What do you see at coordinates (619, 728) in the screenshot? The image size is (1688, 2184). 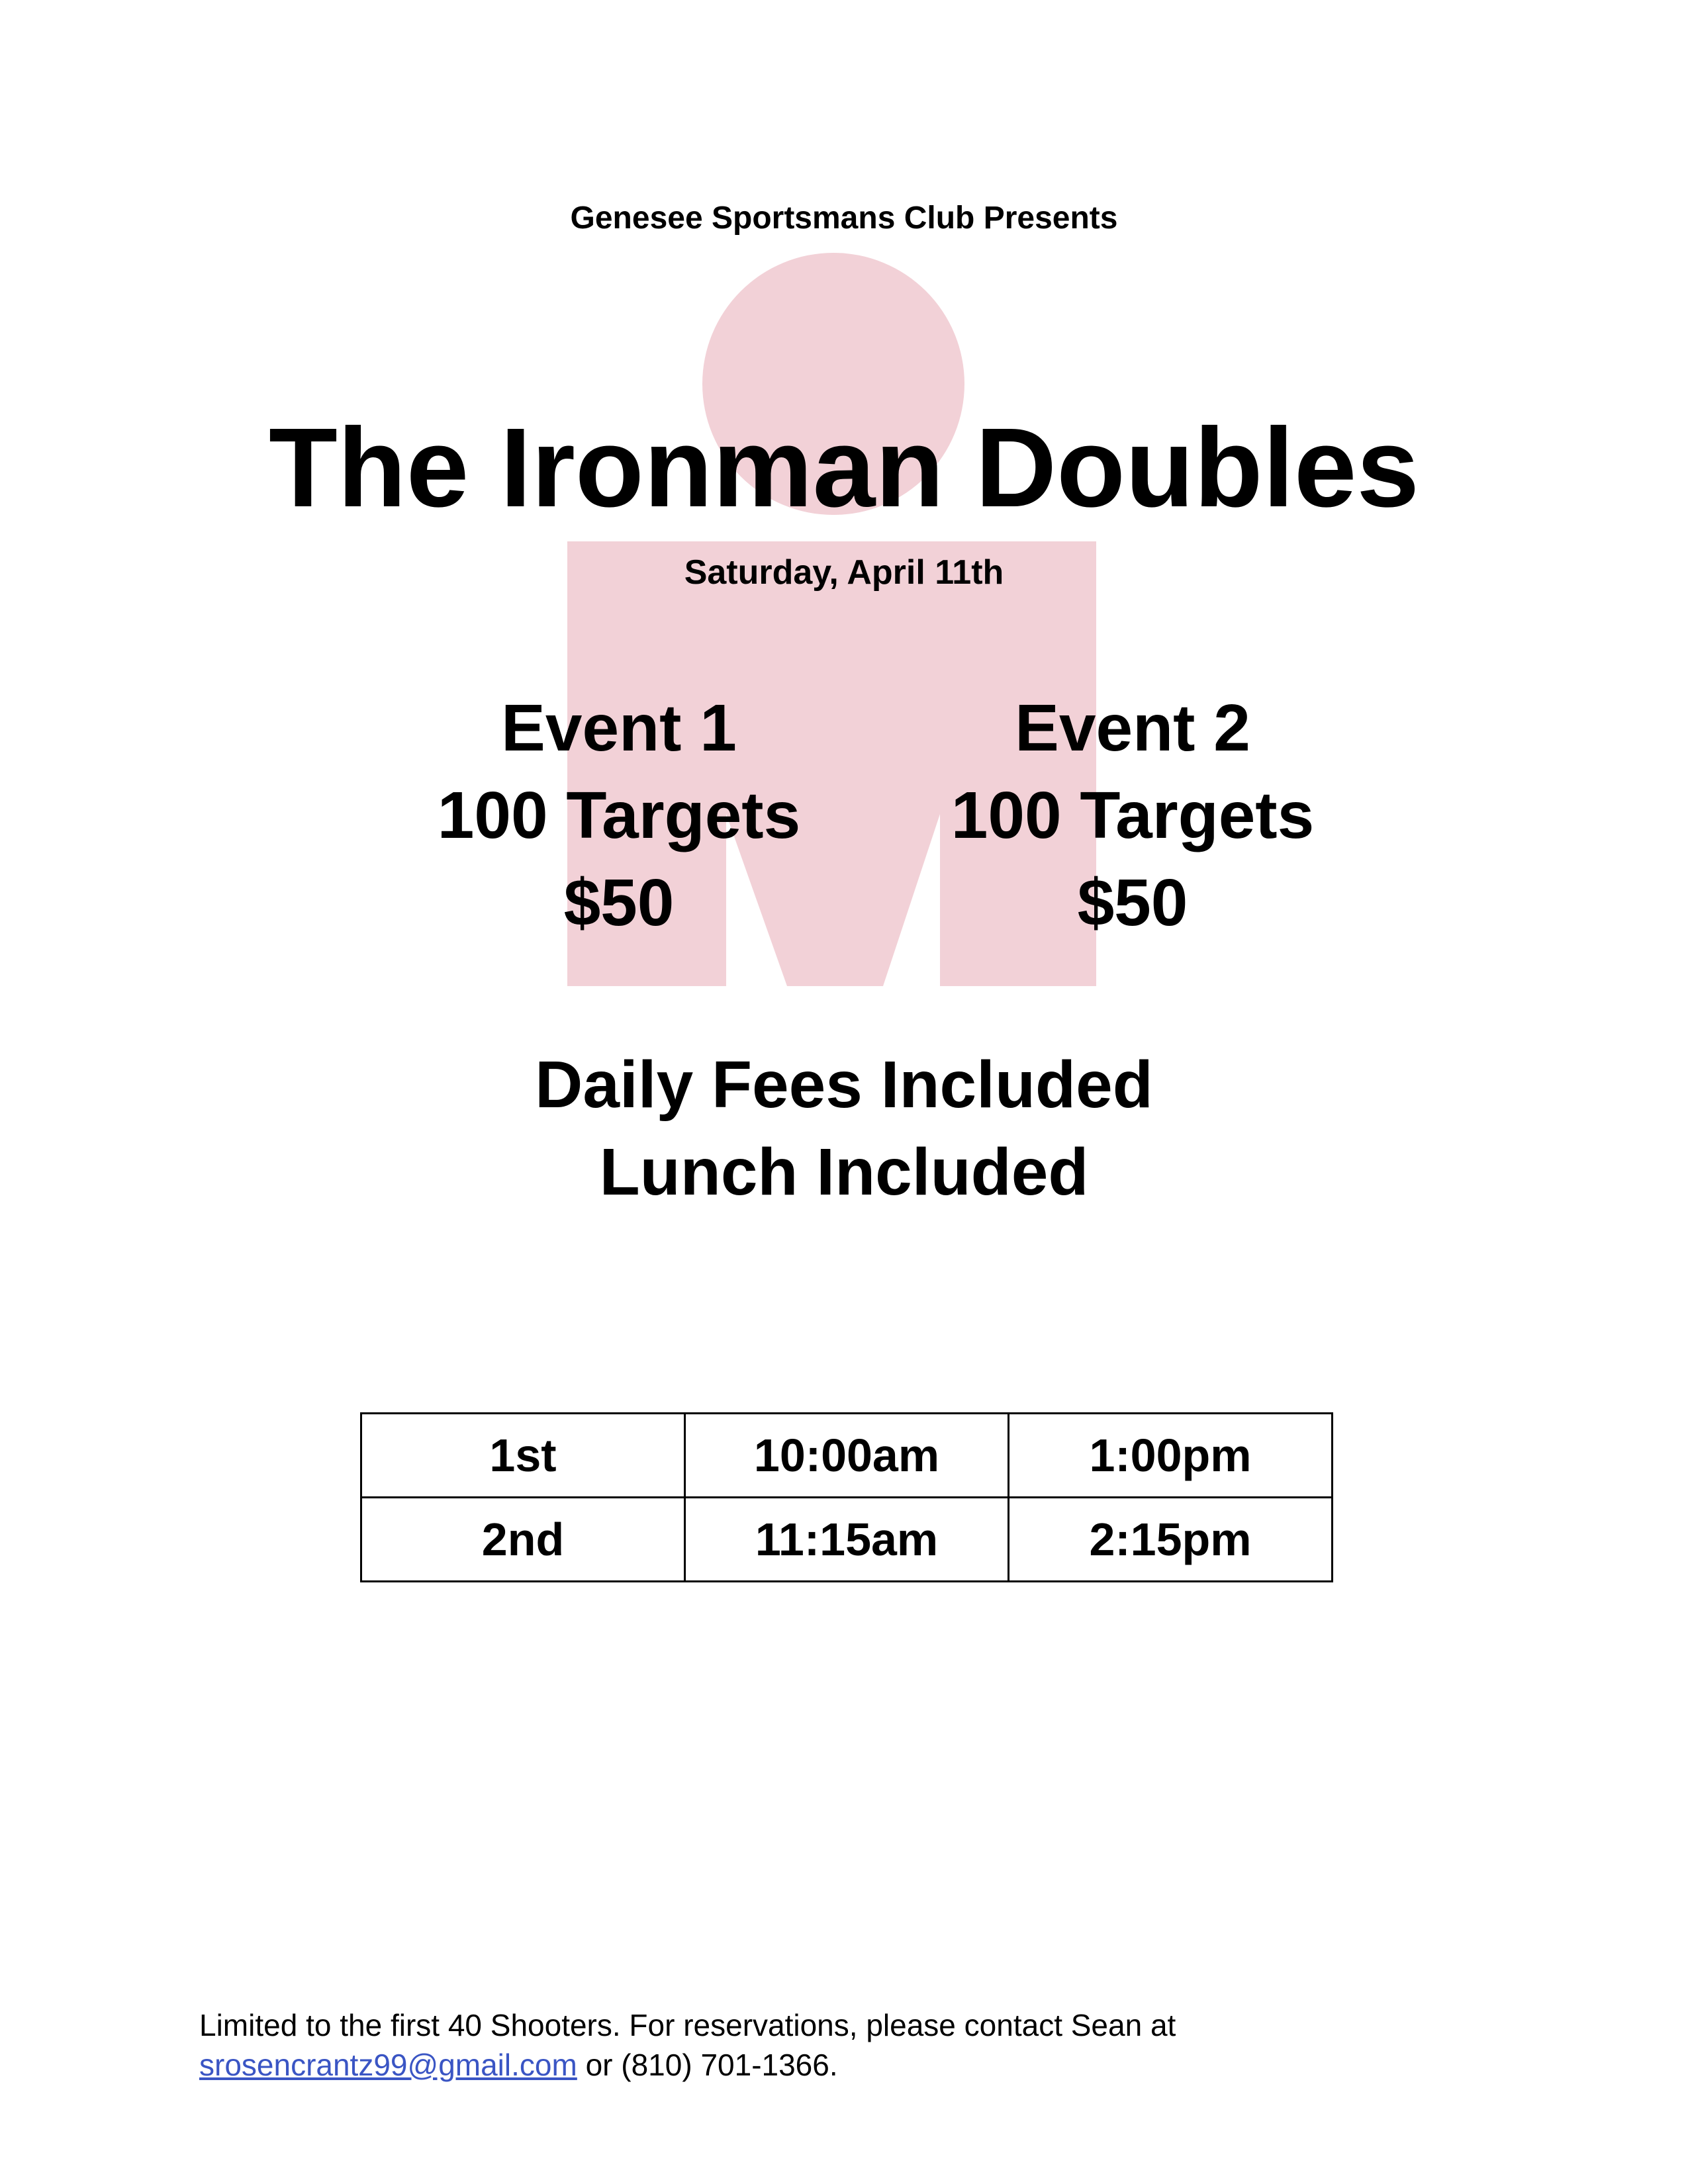 I see `event-1-name: Event 1` at bounding box center [619, 728].